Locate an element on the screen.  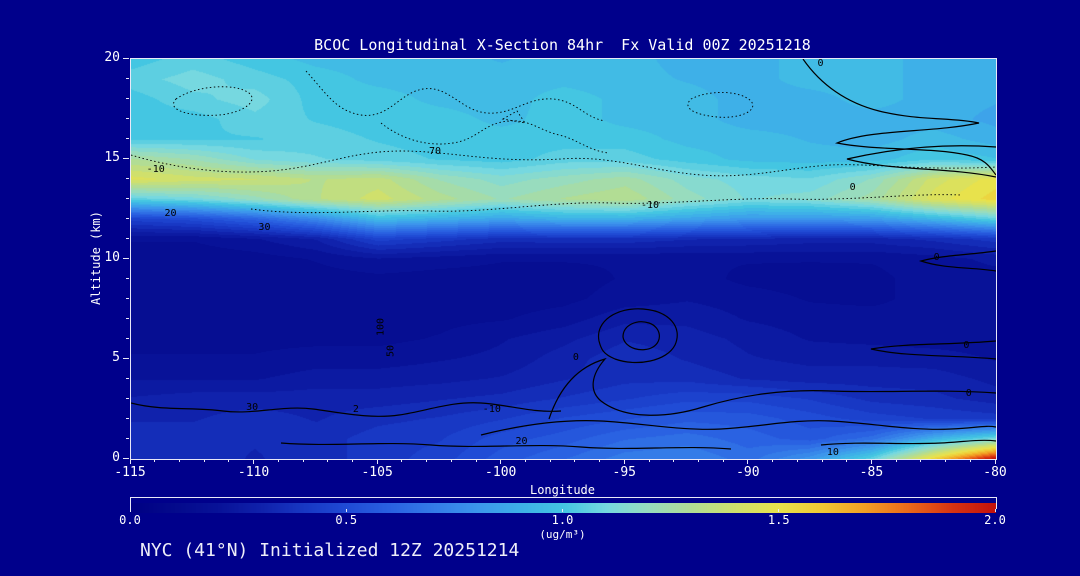
colorbar-tick-label: 0.0 is located at coordinates (130, 520).